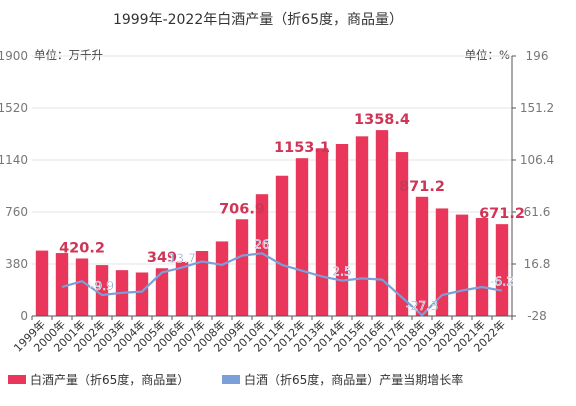  Describe the element at coordinates (162, 258) in the screenshot. I see `bar-data-label: 349` at that location.